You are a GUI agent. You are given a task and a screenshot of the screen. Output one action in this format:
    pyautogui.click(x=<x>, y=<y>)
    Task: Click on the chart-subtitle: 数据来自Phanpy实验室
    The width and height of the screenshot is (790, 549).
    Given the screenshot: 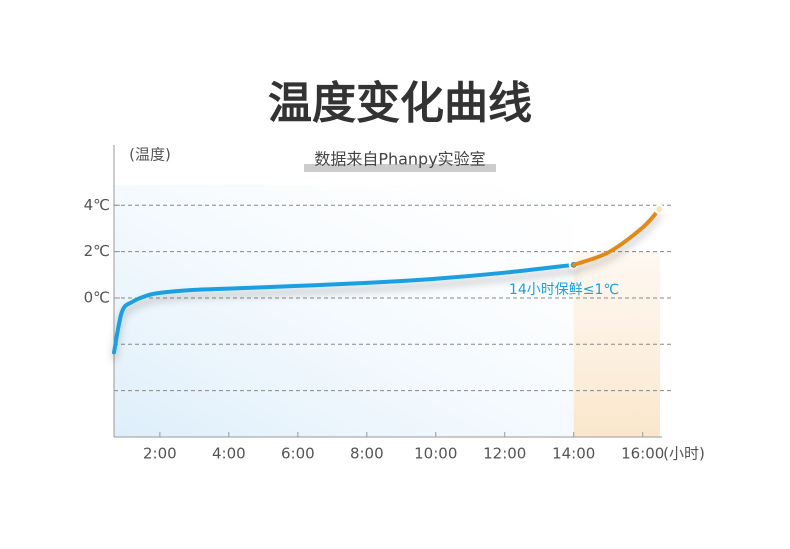 What is the action you would take?
    pyautogui.click(x=399, y=159)
    